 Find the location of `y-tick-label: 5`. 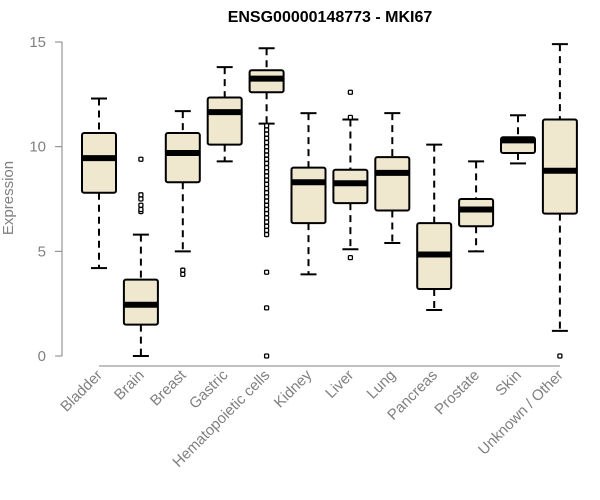

y-tick-label: 5 is located at coordinates (42, 251).